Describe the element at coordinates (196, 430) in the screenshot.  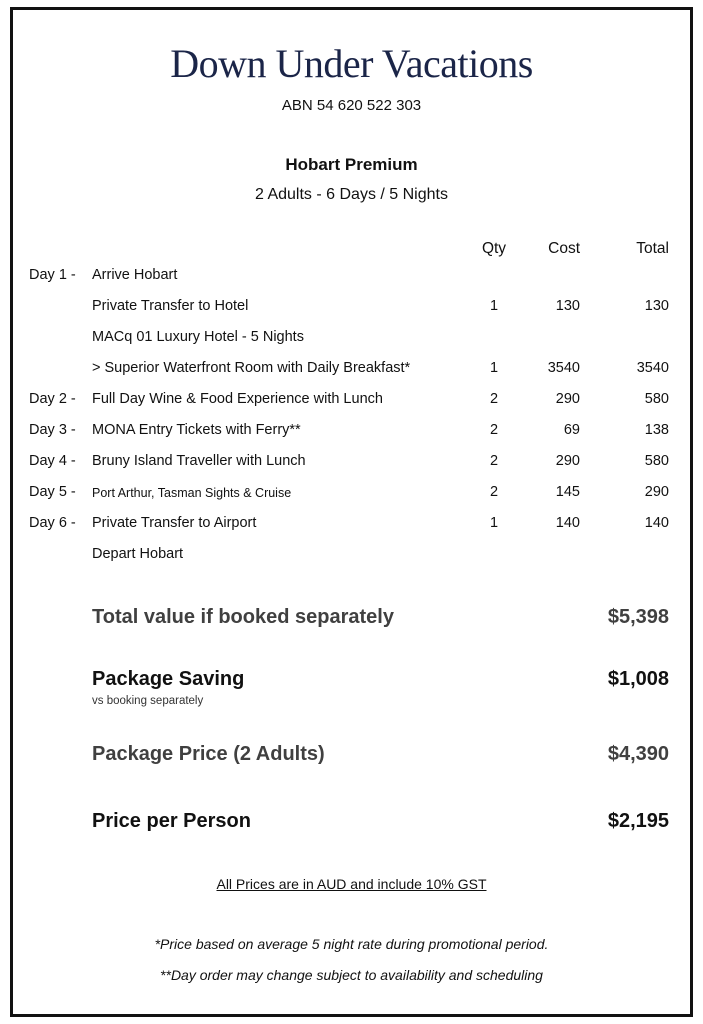
I see `item-description: MONA Entry Tickets with Ferry**` at that location.